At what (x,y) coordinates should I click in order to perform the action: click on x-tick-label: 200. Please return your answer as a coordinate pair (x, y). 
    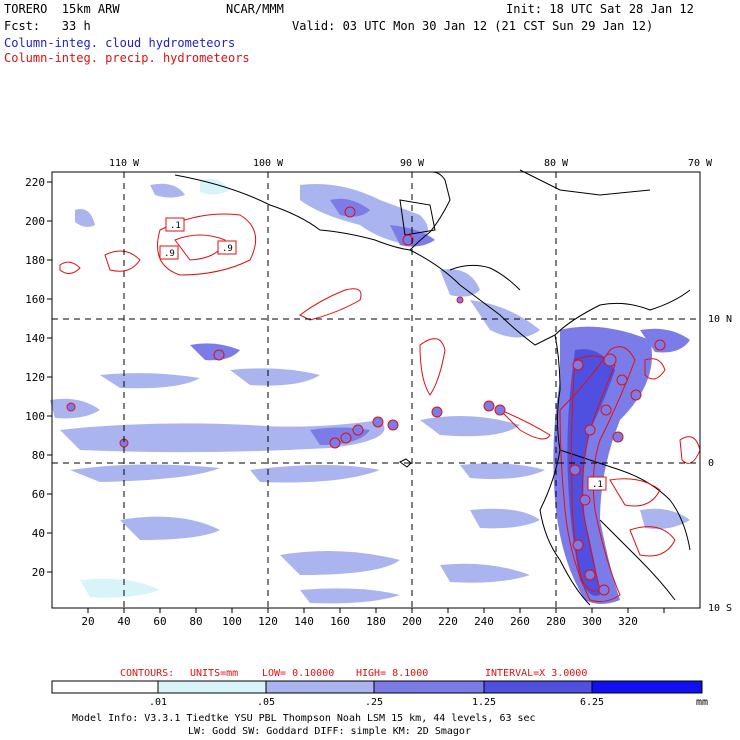
    Looking at the image, I should click on (412, 621).